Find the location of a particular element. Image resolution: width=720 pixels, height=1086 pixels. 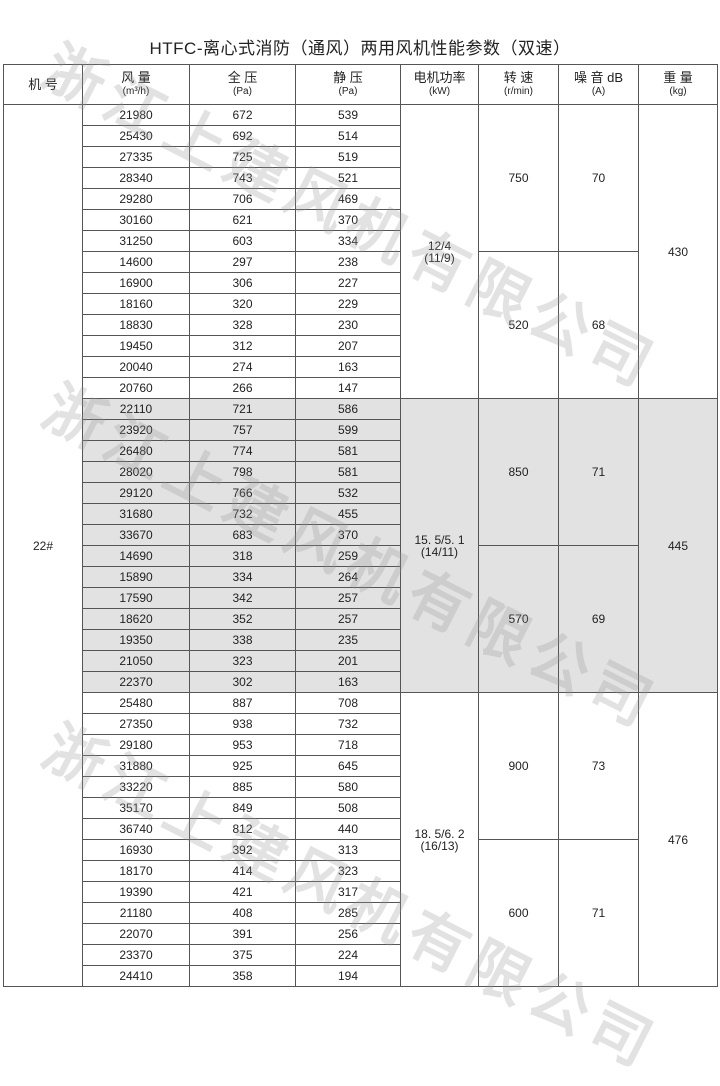

total-pressure-cell: 306 is located at coordinates (242, 283).